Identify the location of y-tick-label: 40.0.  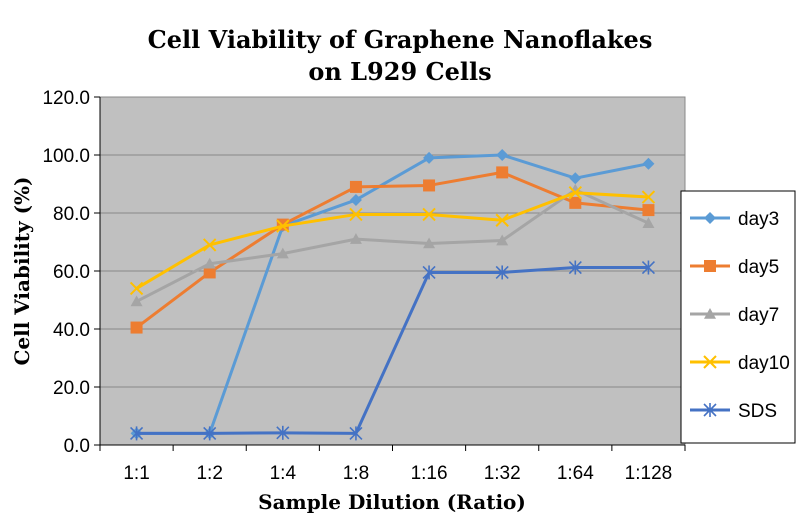
(71, 330).